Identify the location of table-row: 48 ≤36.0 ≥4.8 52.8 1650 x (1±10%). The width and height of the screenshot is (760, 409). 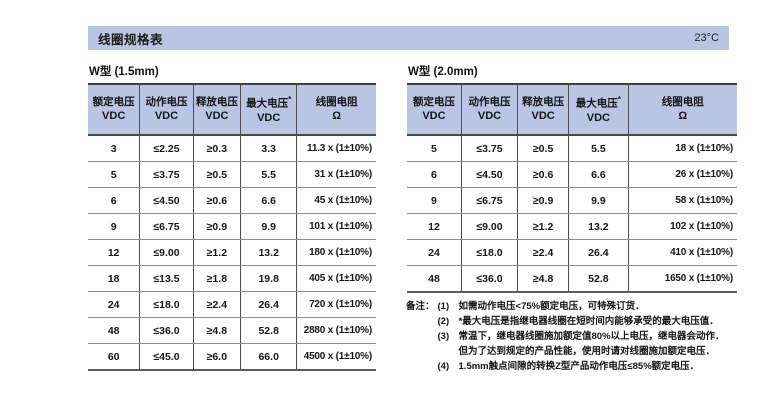
(572, 278).